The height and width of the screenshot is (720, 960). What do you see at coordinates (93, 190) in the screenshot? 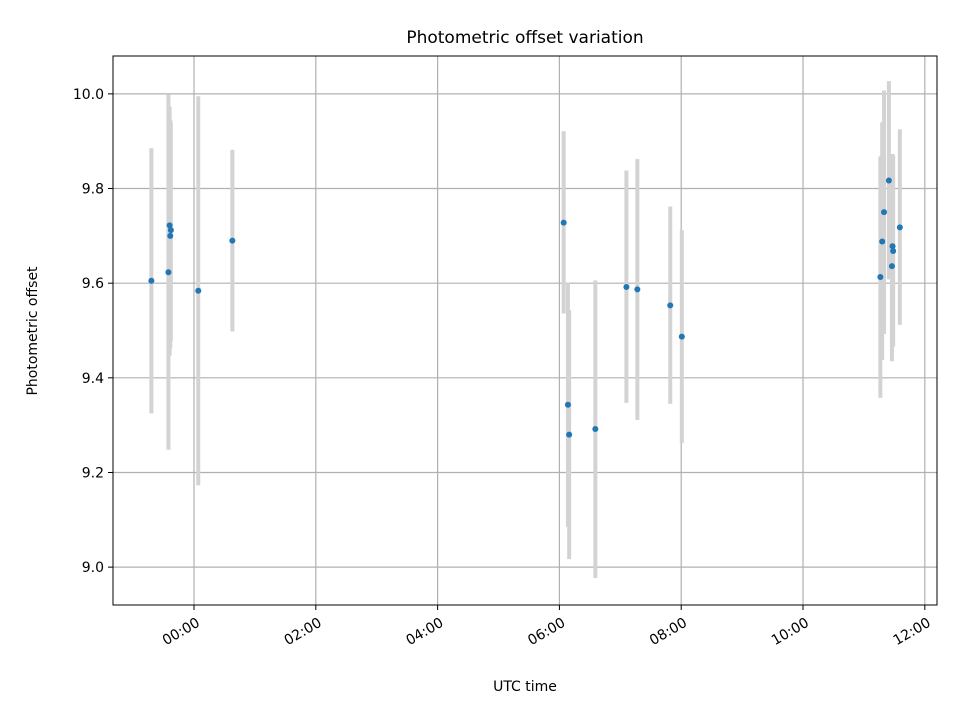
I see `y-tick-label: 9.8` at bounding box center [93, 190].